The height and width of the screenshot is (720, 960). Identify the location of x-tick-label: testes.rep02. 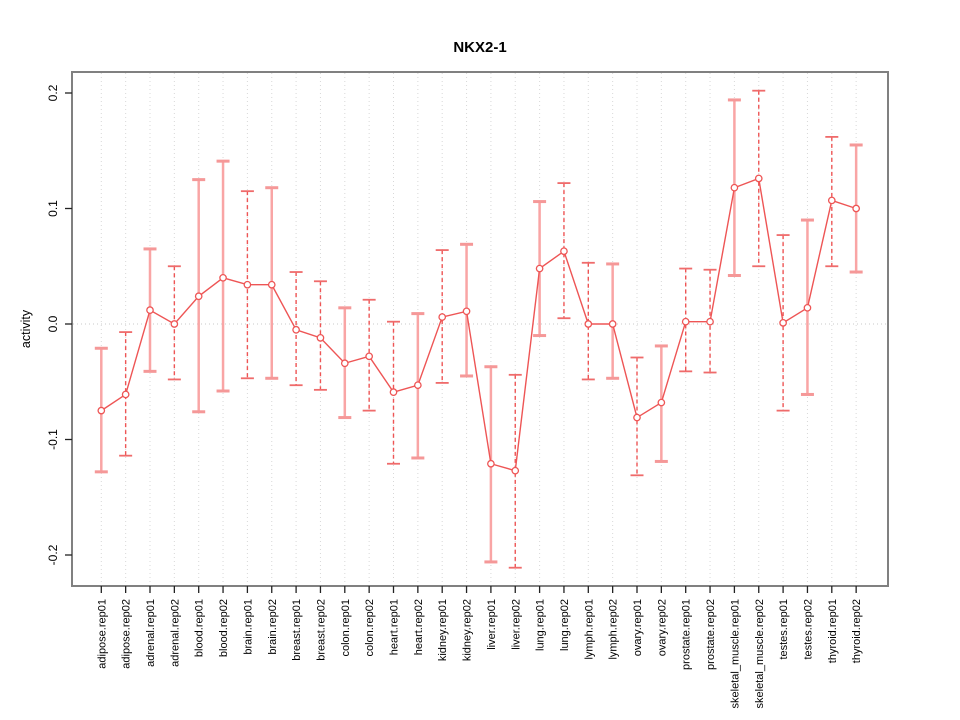
(808, 629).